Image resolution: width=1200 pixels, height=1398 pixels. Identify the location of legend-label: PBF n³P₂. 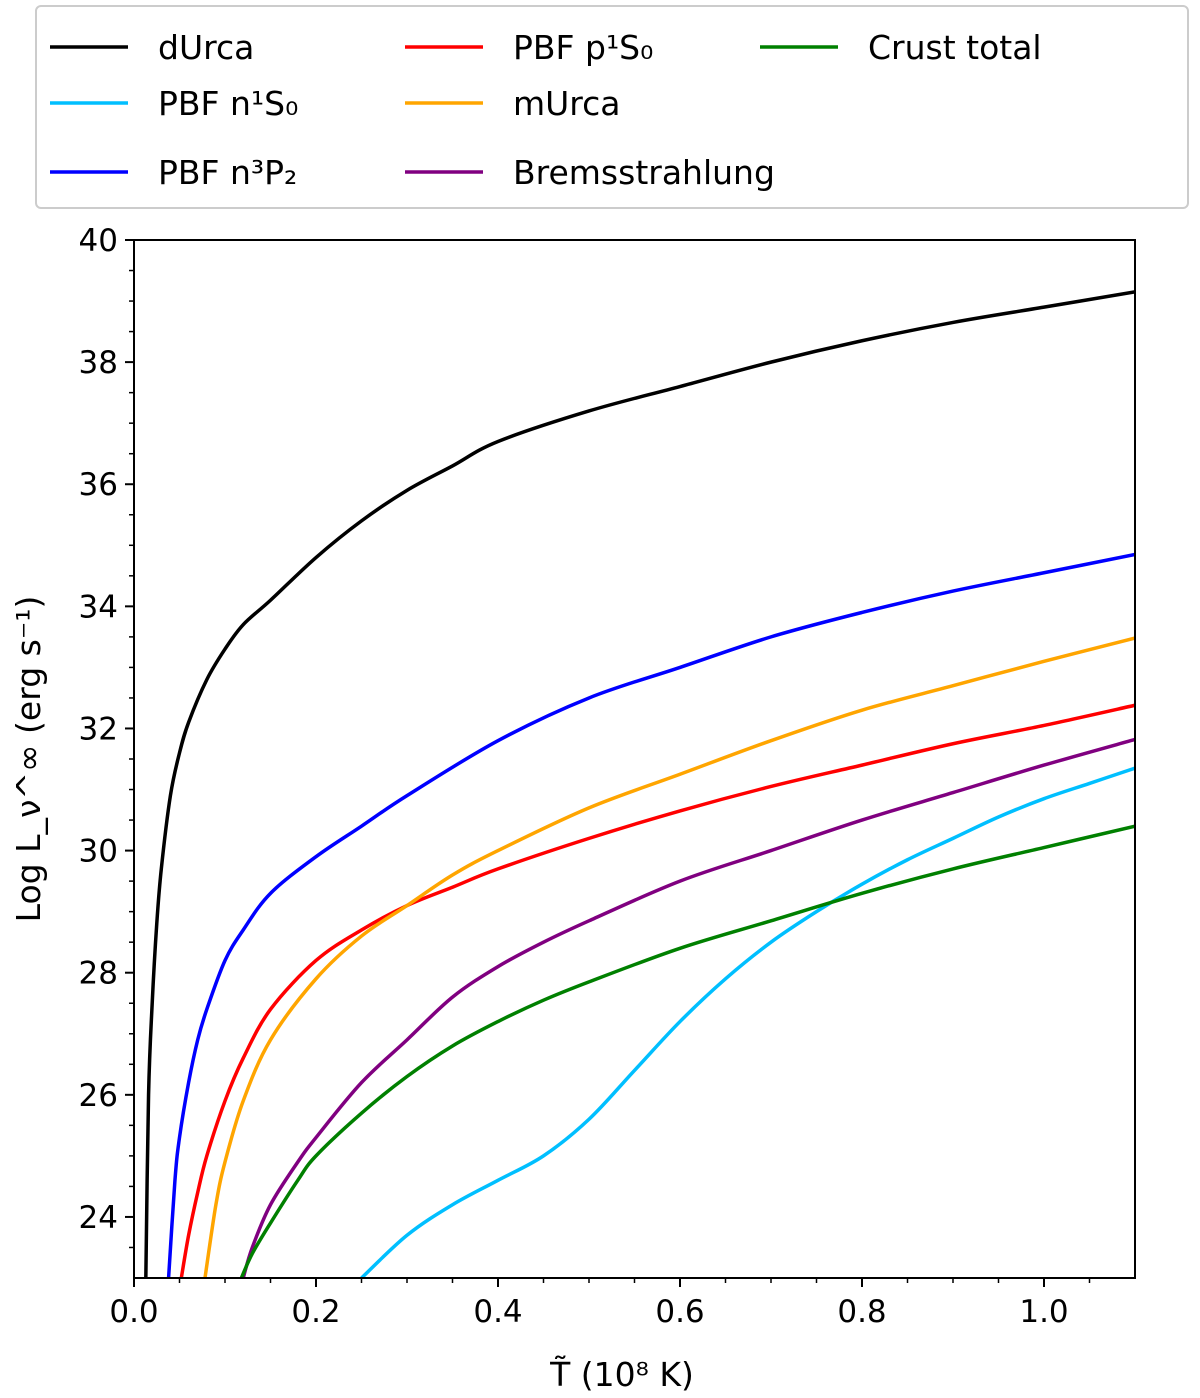
(227, 172).